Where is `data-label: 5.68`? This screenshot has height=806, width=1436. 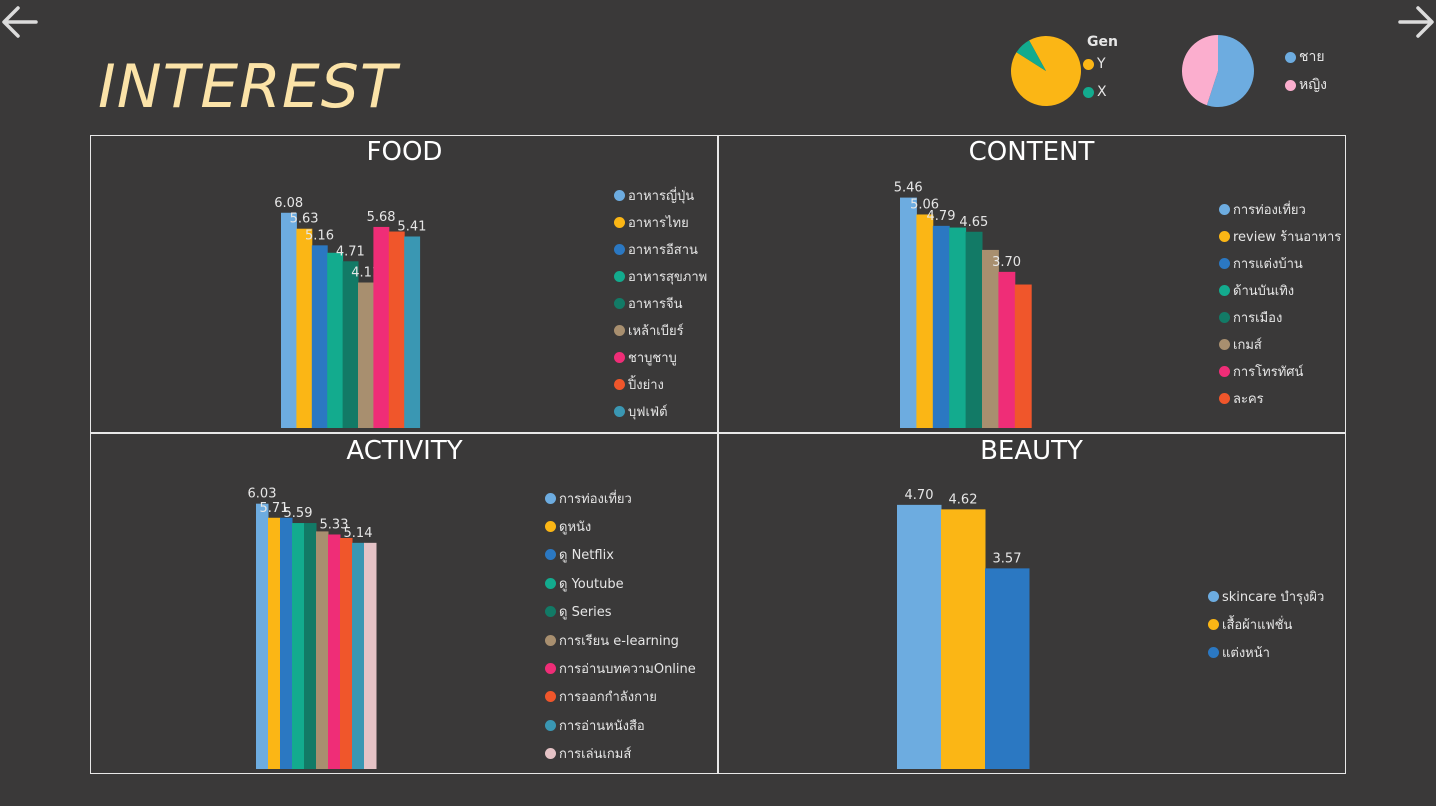
data-label: 5.68 is located at coordinates (381, 217).